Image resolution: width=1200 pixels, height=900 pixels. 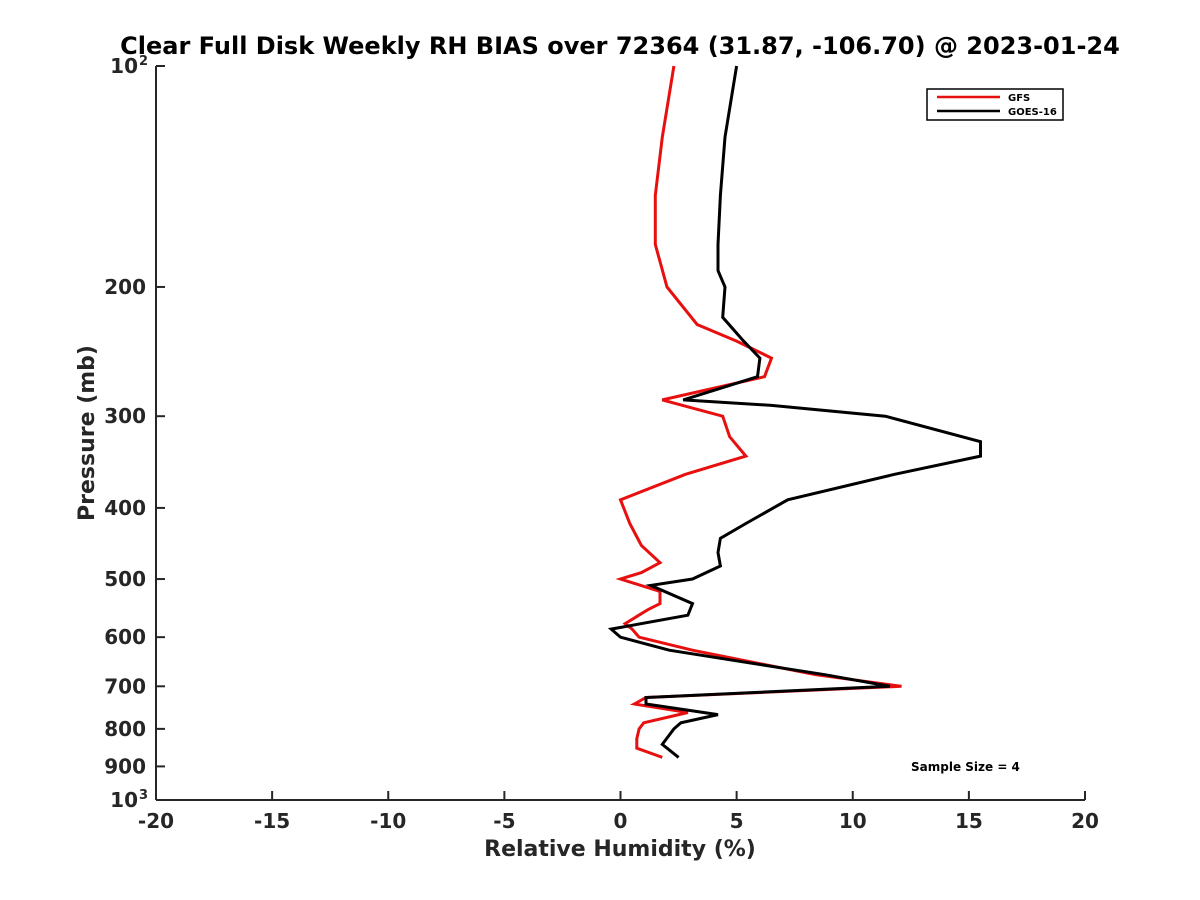 I want to click on legend-box, so click(x=995, y=104).